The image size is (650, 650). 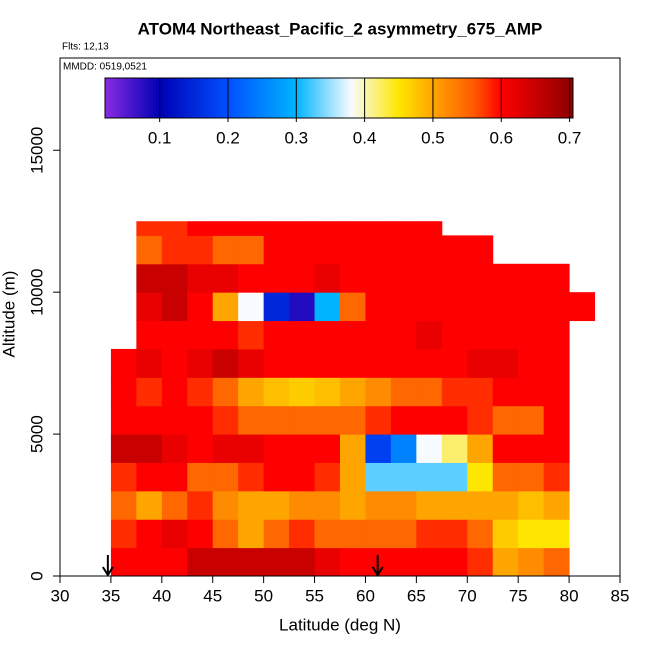 I want to click on x-tick-label: 30, so click(x=60, y=595).